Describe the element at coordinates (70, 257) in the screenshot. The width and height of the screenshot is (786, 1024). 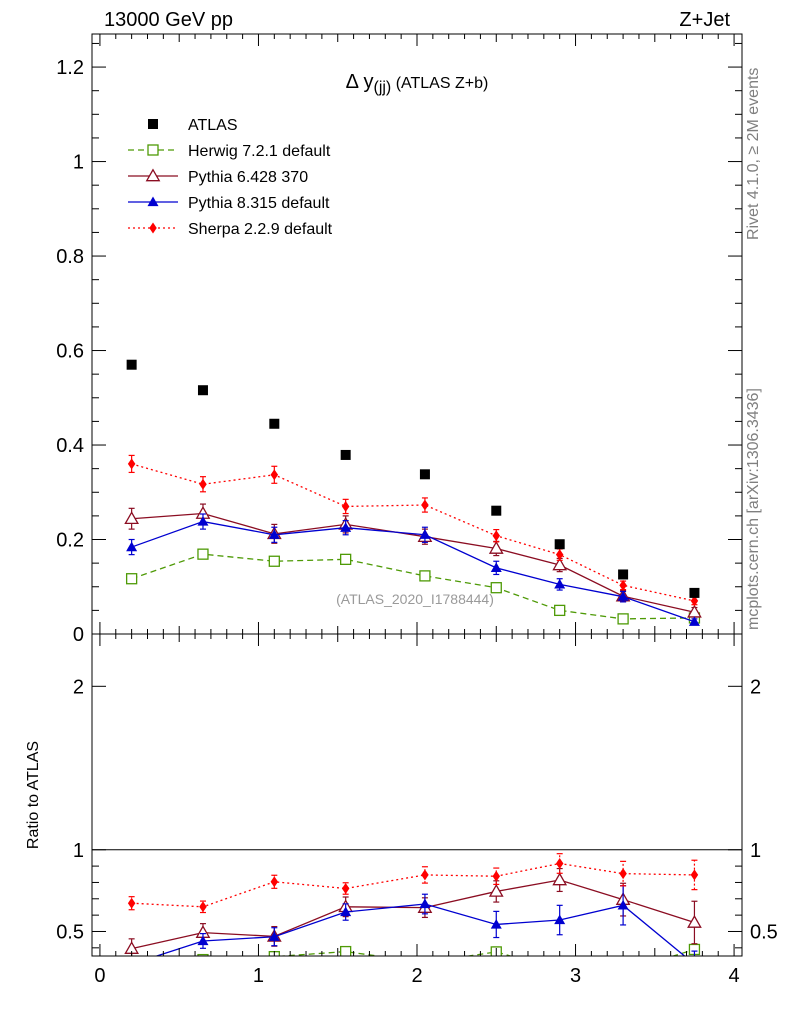
I see `y-tick-label: 0.8` at that location.